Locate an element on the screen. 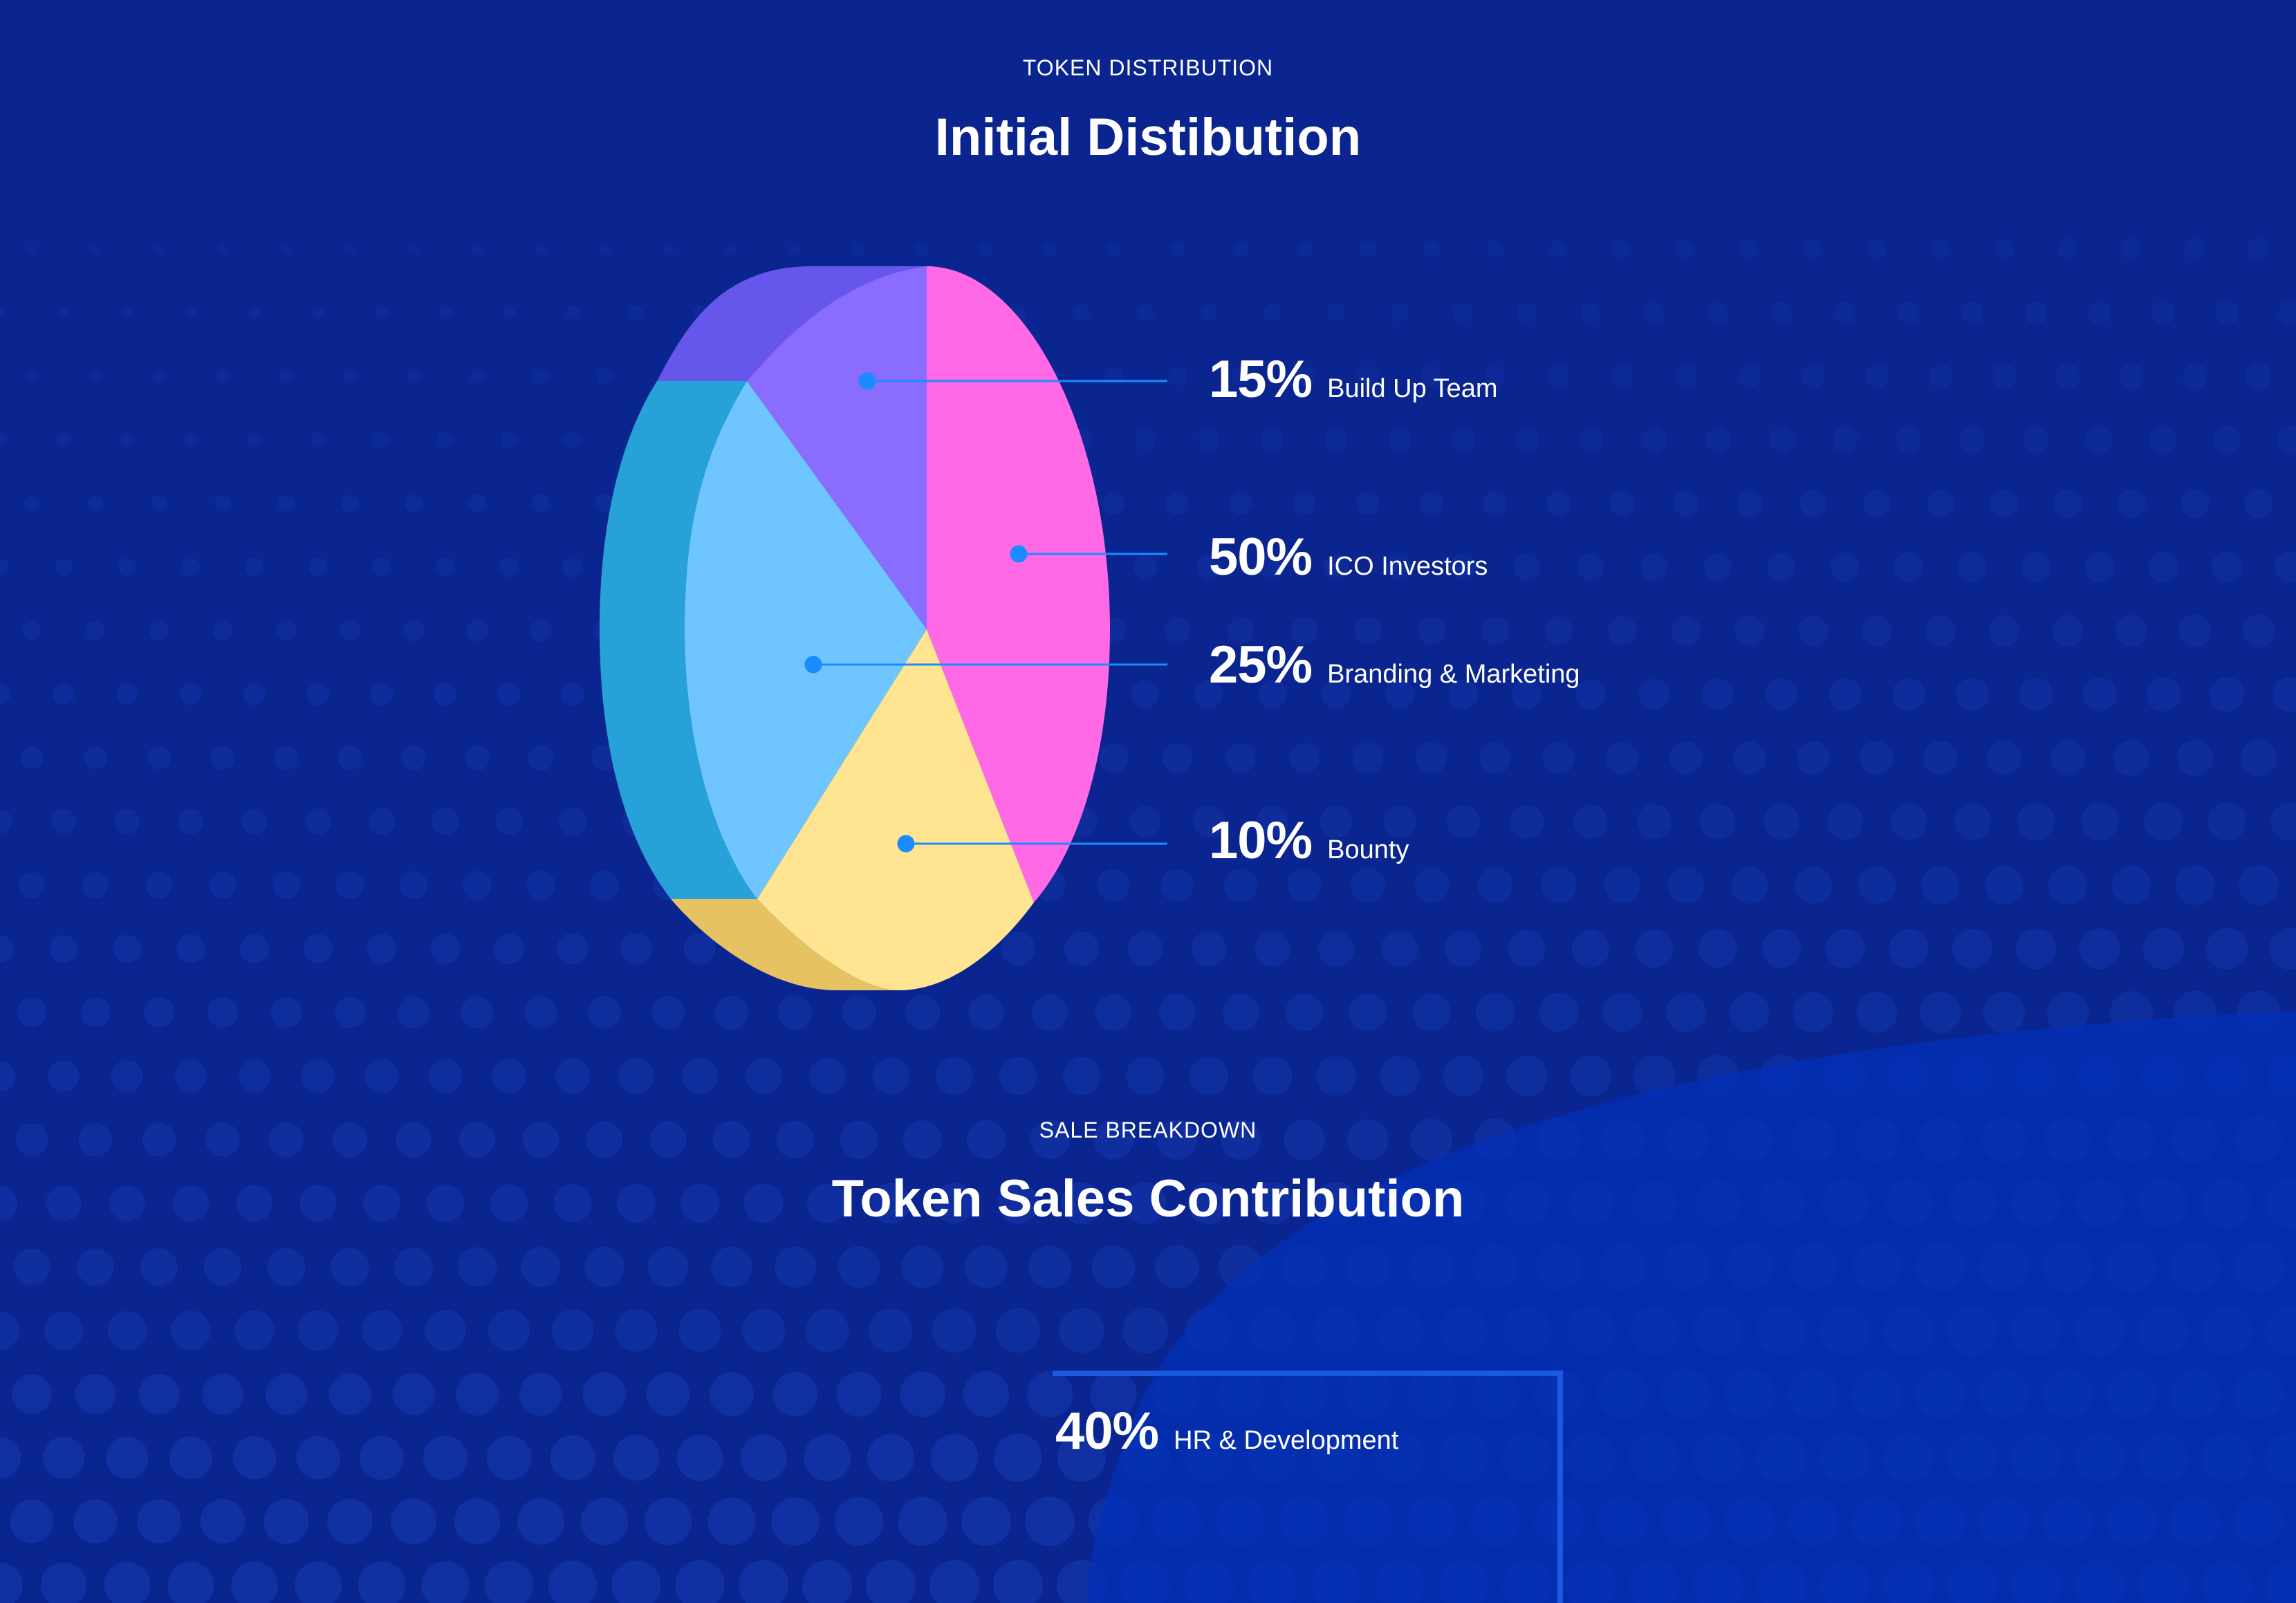 This screenshot has width=2296, height=1603. legend-item-branding-marketing: 25% Branding & Marketing is located at coordinates (1395, 665).